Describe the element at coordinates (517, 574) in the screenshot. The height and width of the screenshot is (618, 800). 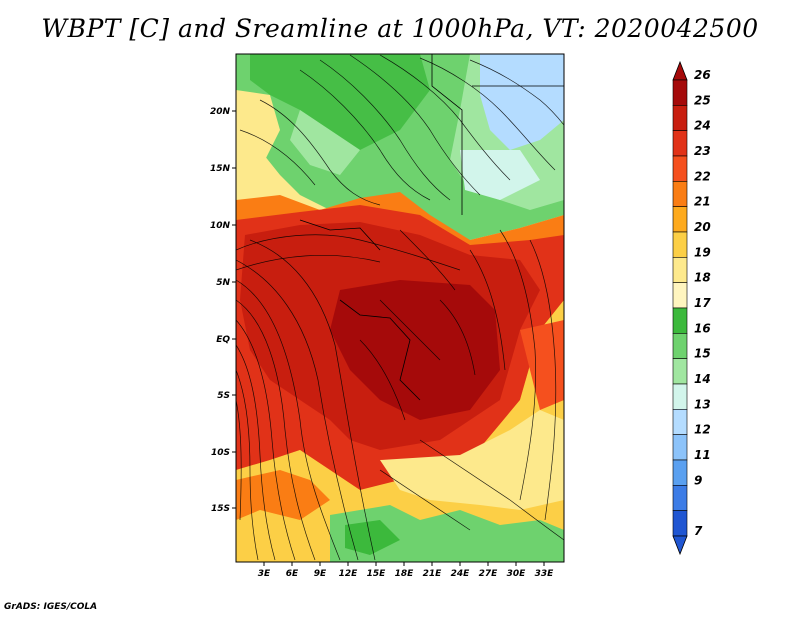
I see `lon-label: 30E` at that location.